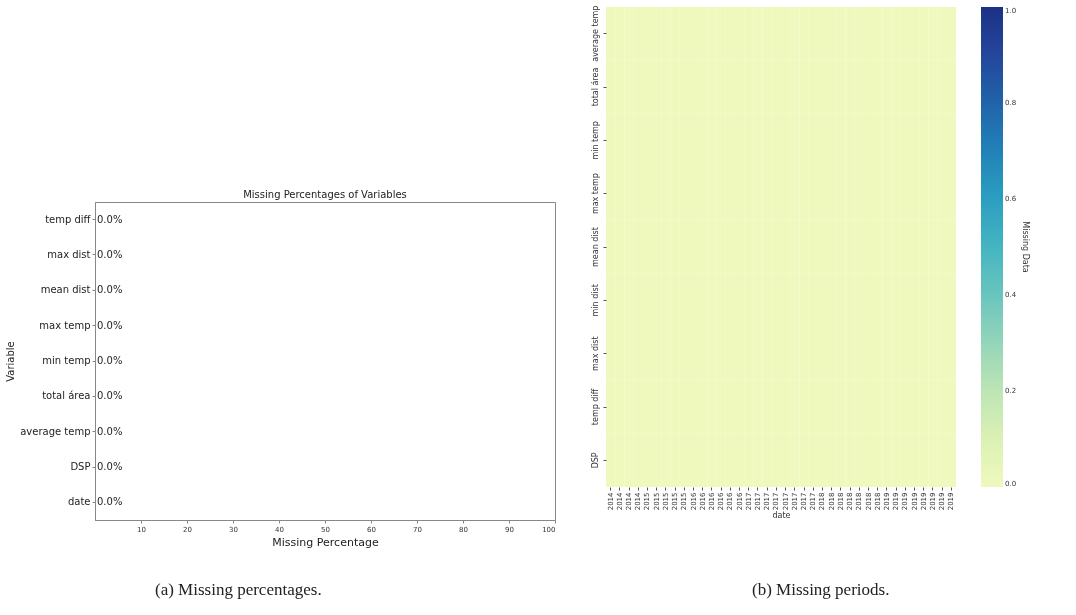 This screenshot has width=1076, height=615. Describe the element at coordinates (238, 590) in the screenshot. I see `text: (a) Missing percentages.` at that location.